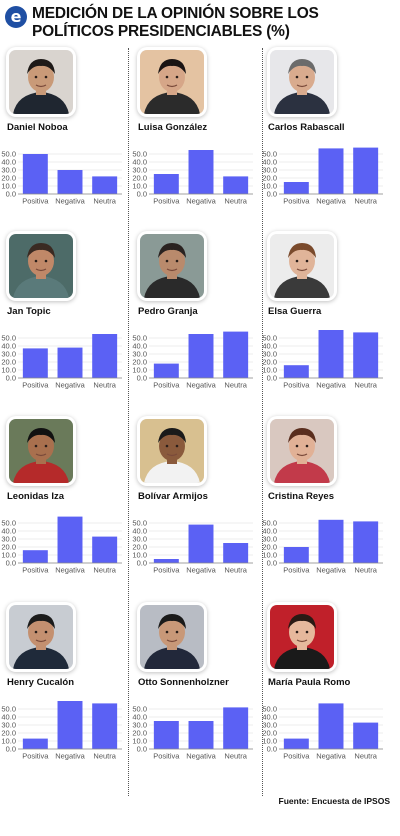 Image resolution: width=400 pixels, height=836 pixels. I want to click on politician-name: Elsa Guerra, so click(295, 311).